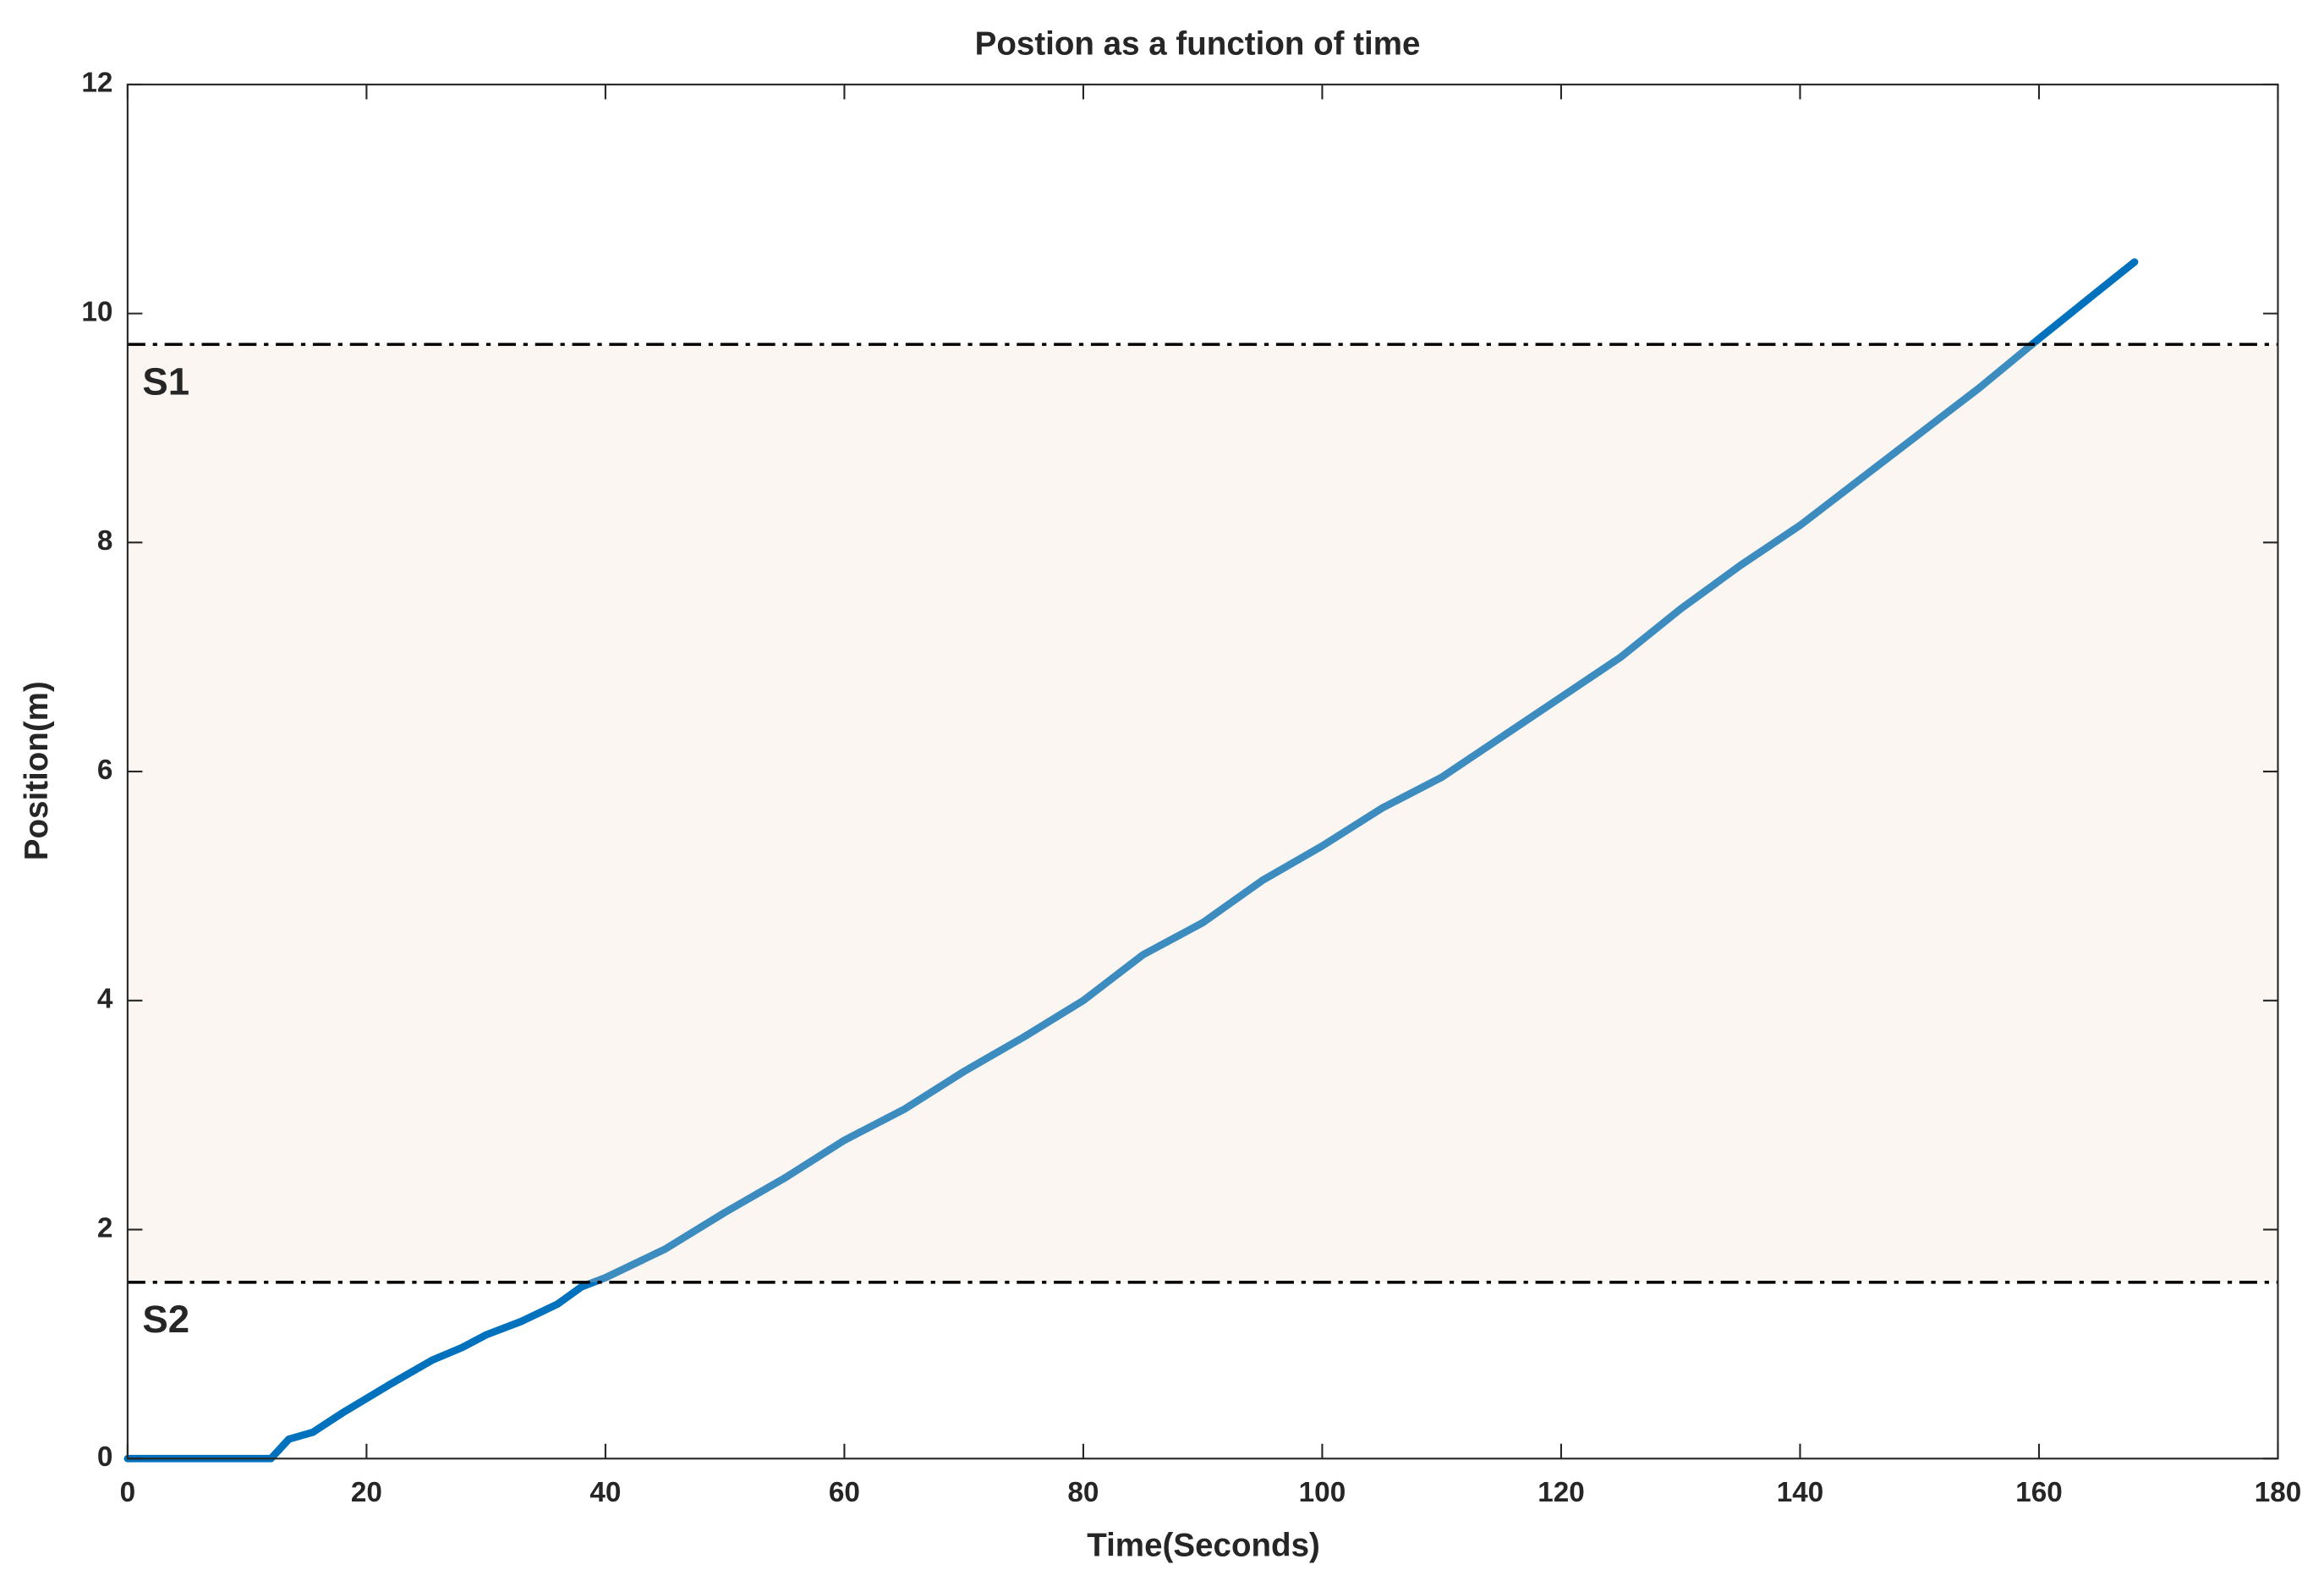 This screenshot has height=1592, width=2324. I want to click on x-tick-label: 120, so click(1561, 1493).